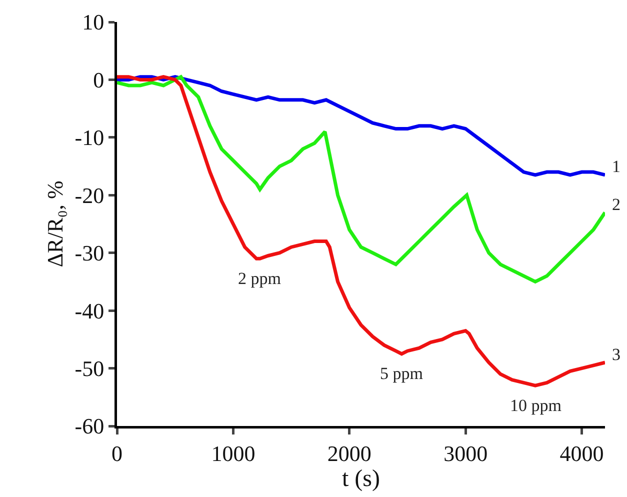 Image resolution: width=627 pixels, height=497 pixels. What do you see at coordinates (89, 426) in the screenshot?
I see `y-tick-label: -60` at bounding box center [89, 426].